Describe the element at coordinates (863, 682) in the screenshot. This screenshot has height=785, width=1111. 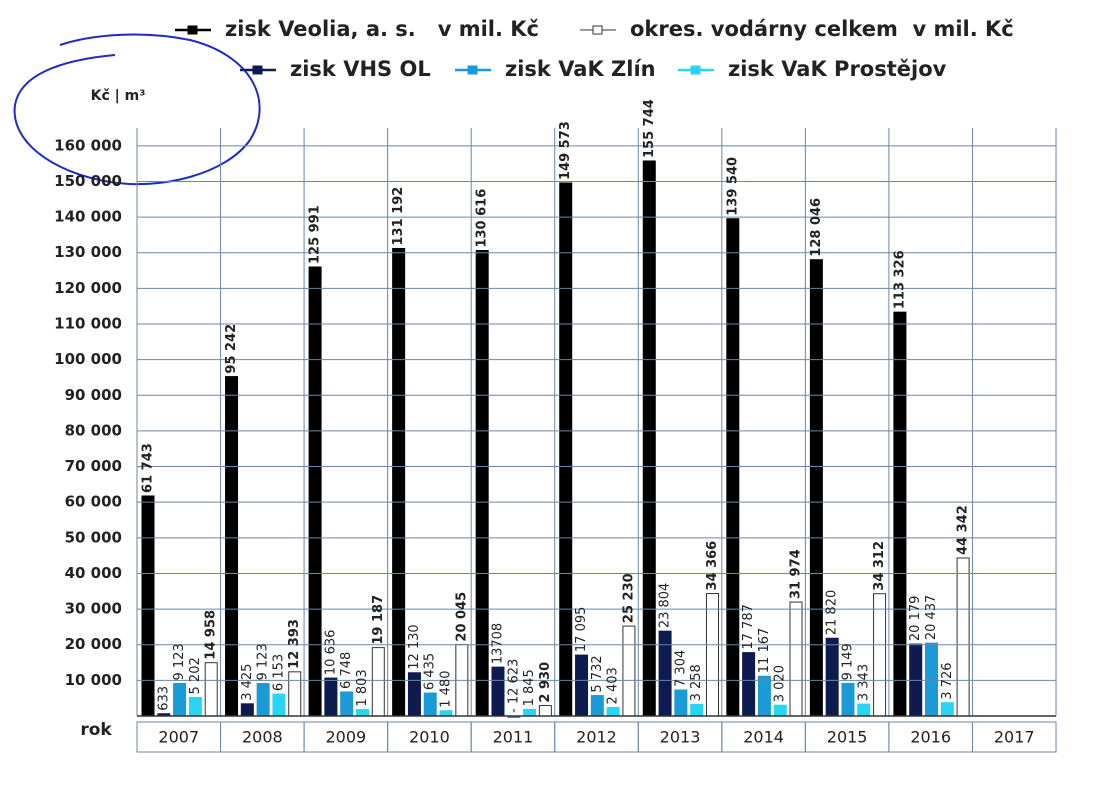
I see `value-label: 3 343` at that location.